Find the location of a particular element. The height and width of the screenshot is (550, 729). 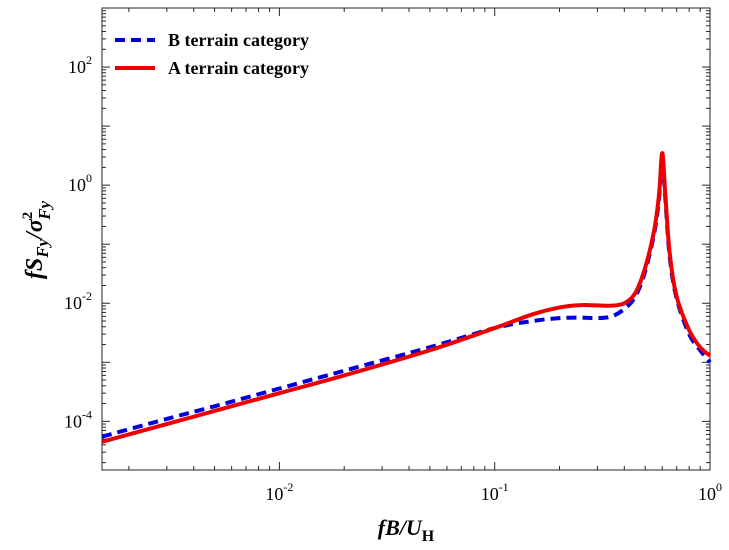

y-axis-label-sub1: Fy is located at coordinates (42, 248).